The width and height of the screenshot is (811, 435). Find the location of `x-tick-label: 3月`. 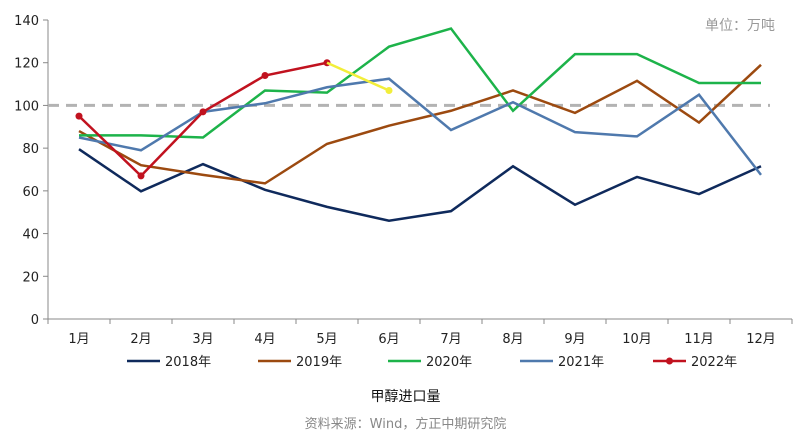

x-tick-label: 3月 is located at coordinates (202, 339).